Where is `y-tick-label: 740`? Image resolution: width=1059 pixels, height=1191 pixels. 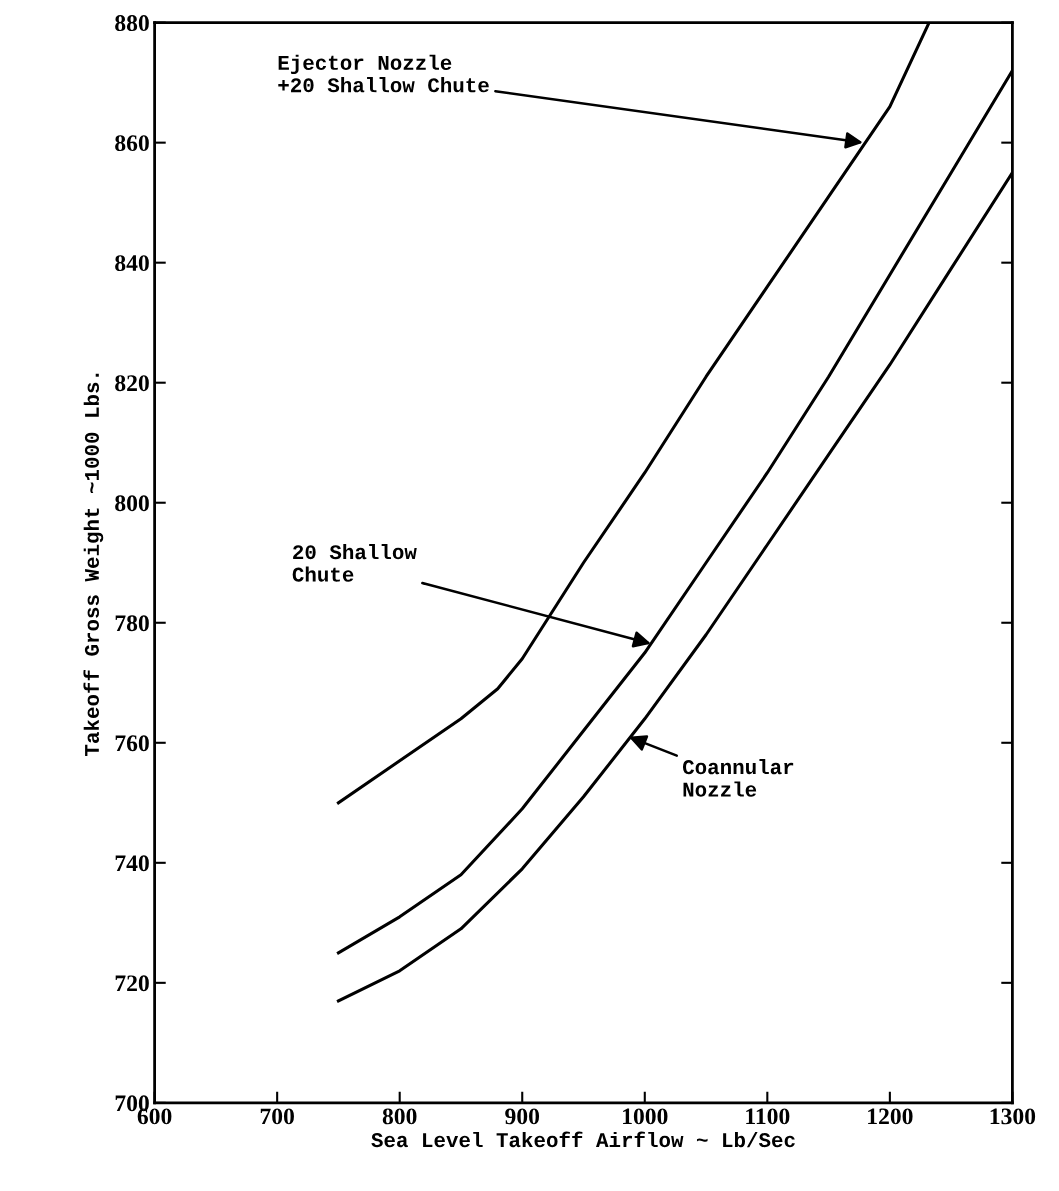 y-tick-label: 740 is located at coordinates (132, 863).